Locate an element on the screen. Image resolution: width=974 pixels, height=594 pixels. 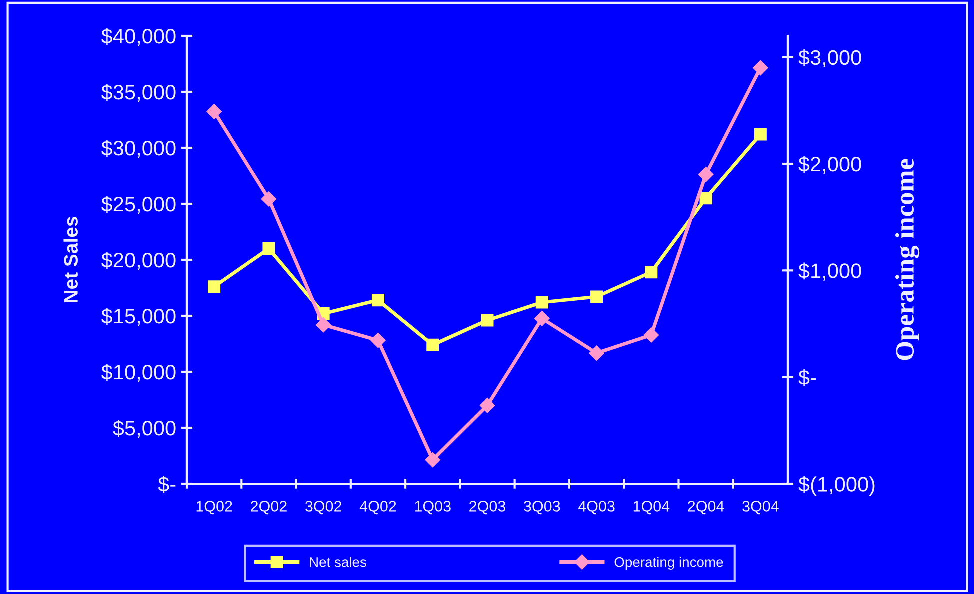
y2-tick-label: $1,000 is located at coordinates (830, 271).